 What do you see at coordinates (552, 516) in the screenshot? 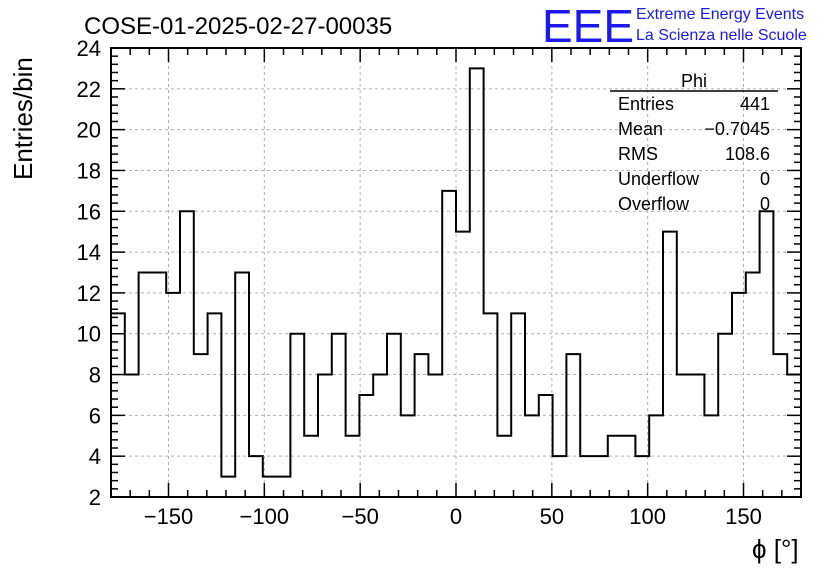
I see `x-tick-label: 50` at bounding box center [552, 516].